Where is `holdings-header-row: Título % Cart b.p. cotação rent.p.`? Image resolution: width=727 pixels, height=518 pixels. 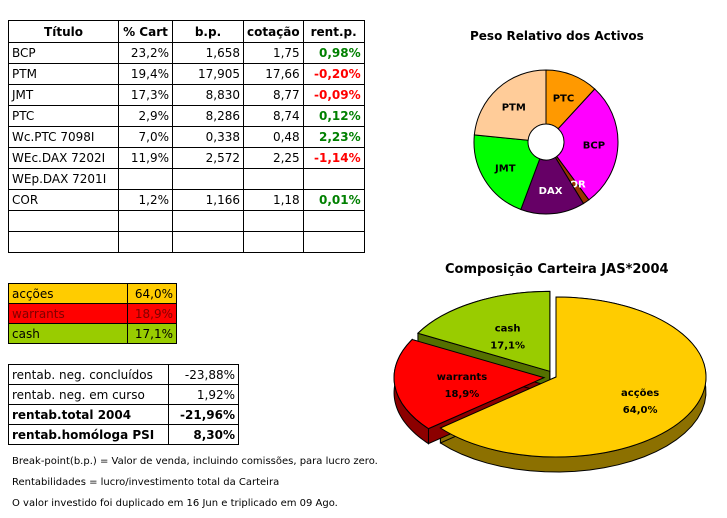 holdings-header-row: Título % Cart b.p. cotação rent.p. is located at coordinates (186, 31).